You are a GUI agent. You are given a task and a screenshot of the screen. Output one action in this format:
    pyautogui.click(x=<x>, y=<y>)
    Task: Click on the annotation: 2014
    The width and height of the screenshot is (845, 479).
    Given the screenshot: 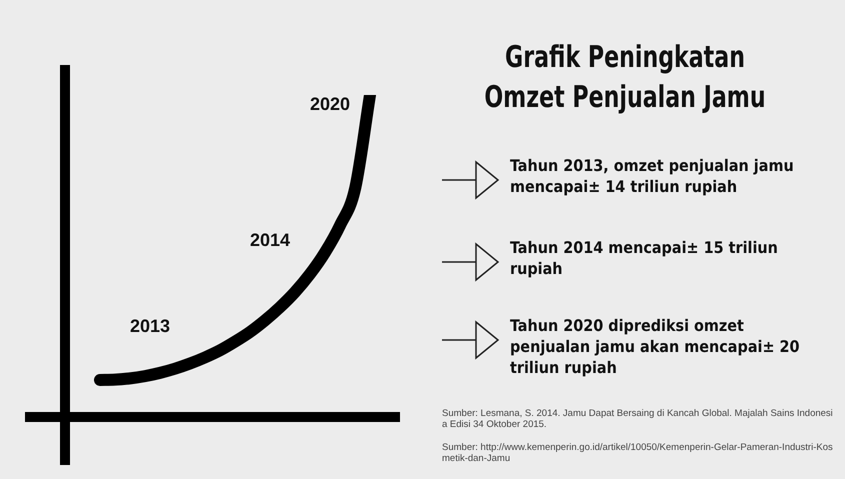 What is the action you would take?
    pyautogui.click(x=270, y=240)
    